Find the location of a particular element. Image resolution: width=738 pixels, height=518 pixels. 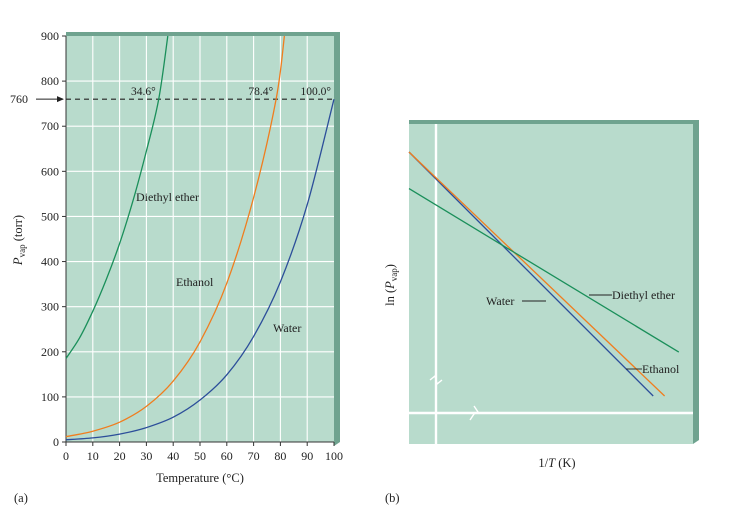

x-axis-label-b: 1/T (K) is located at coordinates (556, 463).